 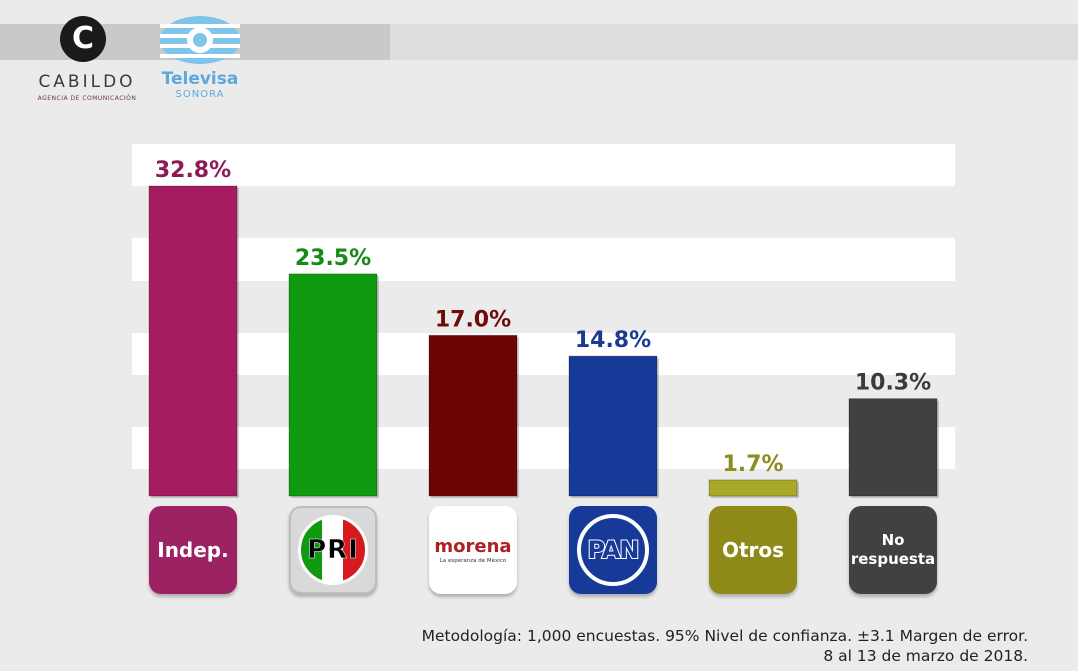 I want to click on value-label: 14.8%, so click(x=613, y=340).